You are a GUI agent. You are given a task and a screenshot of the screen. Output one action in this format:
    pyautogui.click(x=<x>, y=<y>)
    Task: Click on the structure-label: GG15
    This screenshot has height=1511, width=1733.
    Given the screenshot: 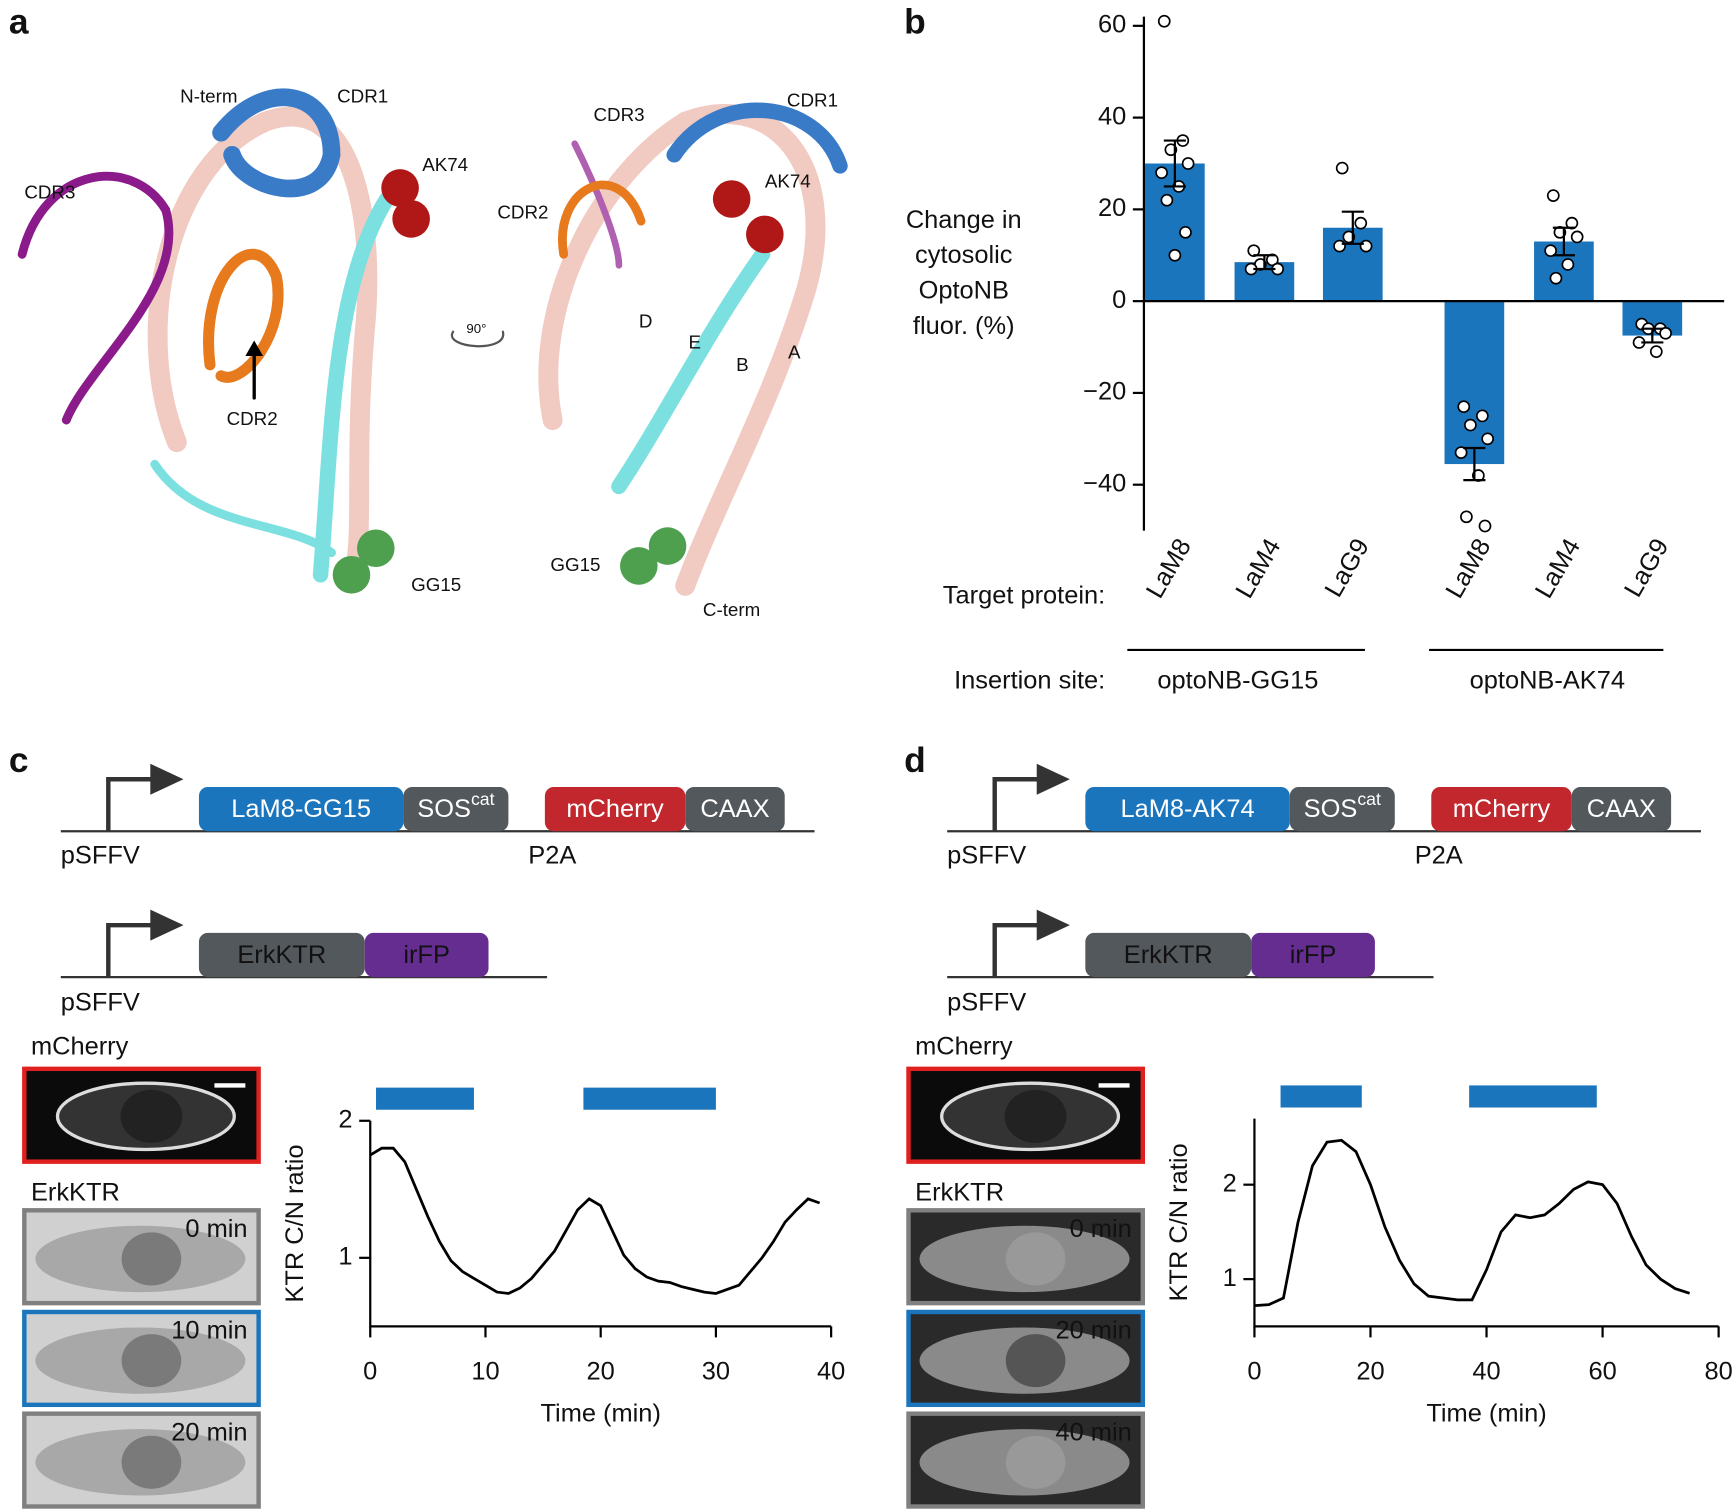 What is the action you would take?
    pyautogui.click(x=575, y=564)
    